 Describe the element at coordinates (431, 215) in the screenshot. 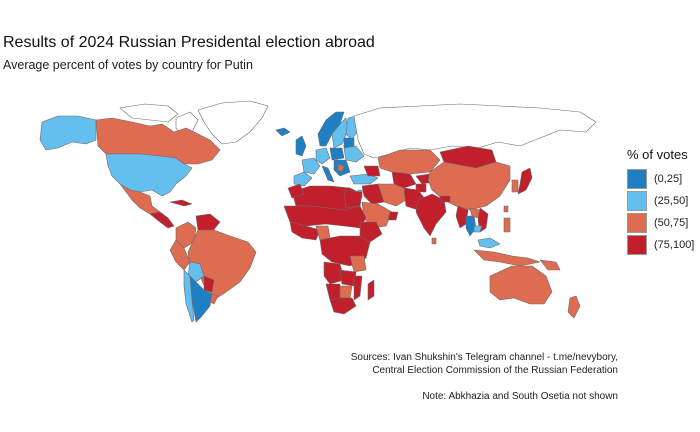

I see `india` at that location.